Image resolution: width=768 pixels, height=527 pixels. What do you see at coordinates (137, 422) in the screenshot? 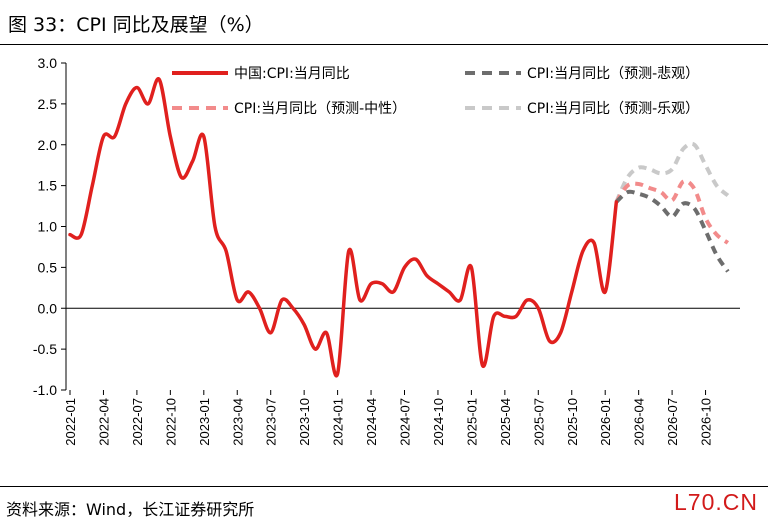
I see `x-tick-label: 2022-07` at bounding box center [137, 422].